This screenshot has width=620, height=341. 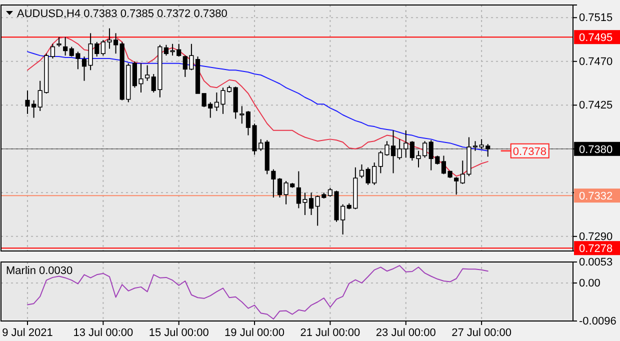 What do you see at coordinates (596, 249) in the screenshot?
I see `ref-line-label: 0.7278` at bounding box center [596, 249].